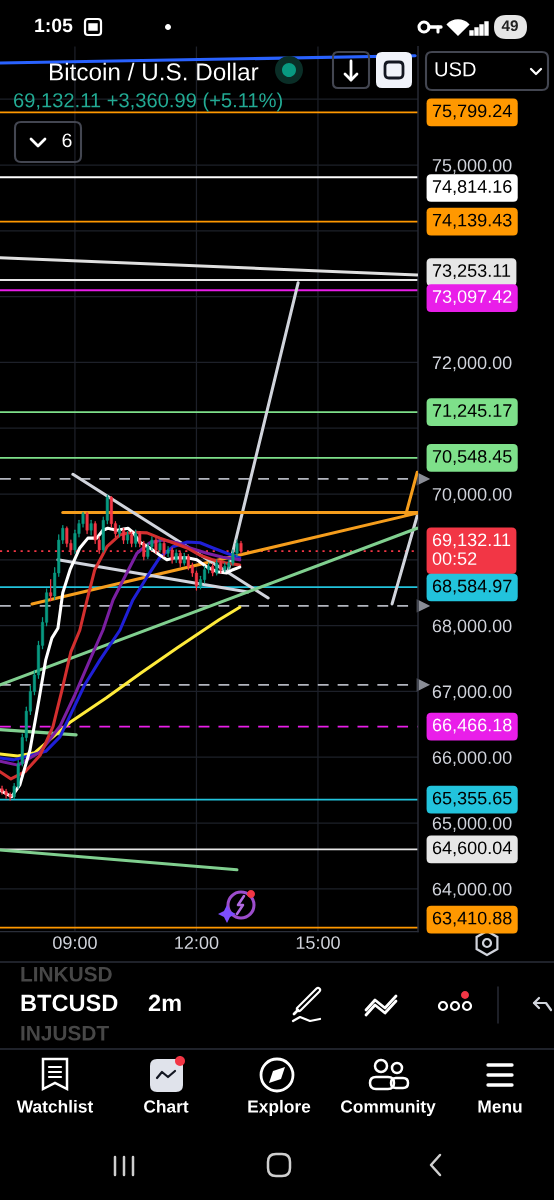 This screenshot has height=1200, width=554. I want to click on text: BTCUSD, so click(69, 1003).